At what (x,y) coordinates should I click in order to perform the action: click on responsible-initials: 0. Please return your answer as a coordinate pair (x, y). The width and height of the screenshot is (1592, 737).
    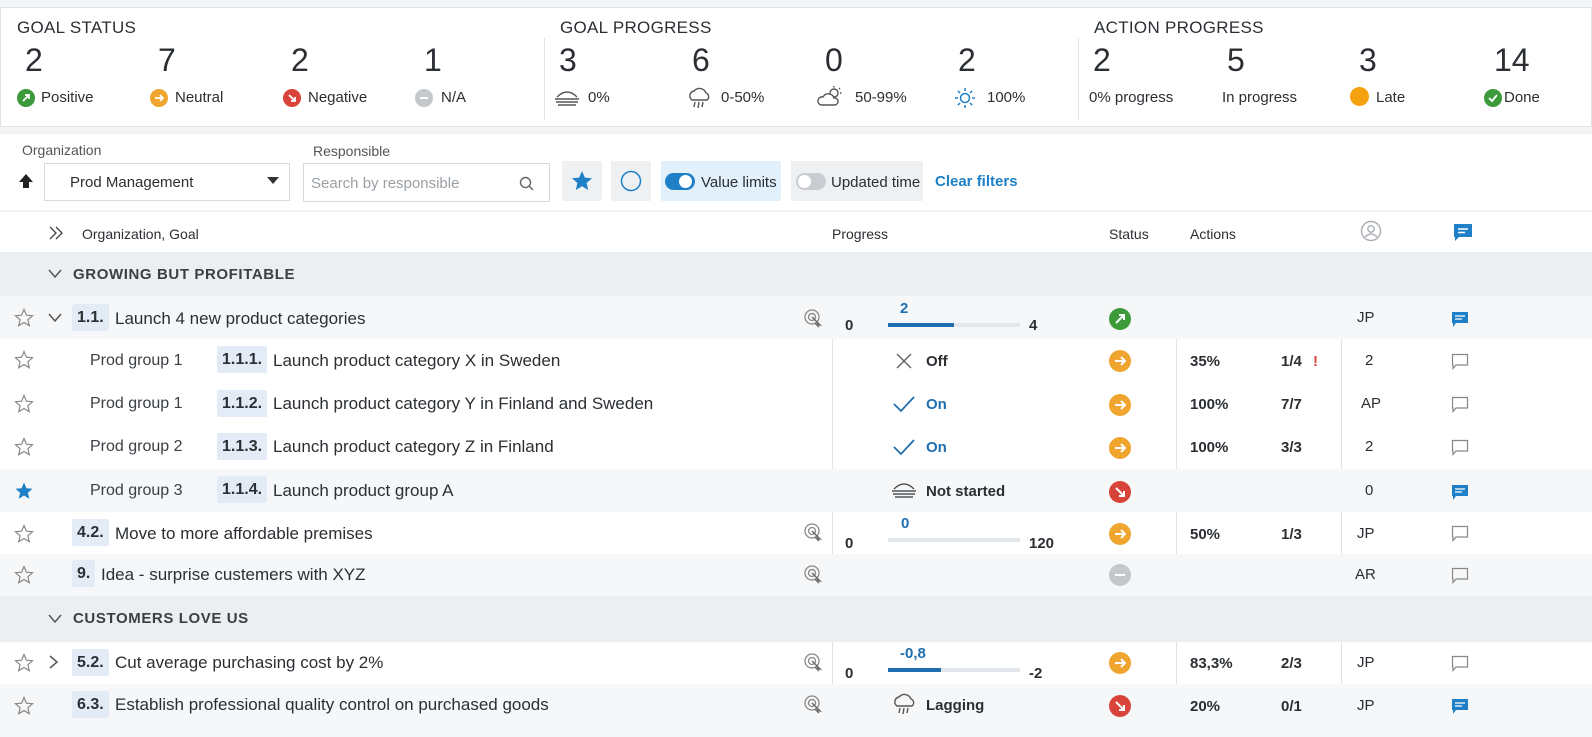
    Looking at the image, I should click on (1369, 490).